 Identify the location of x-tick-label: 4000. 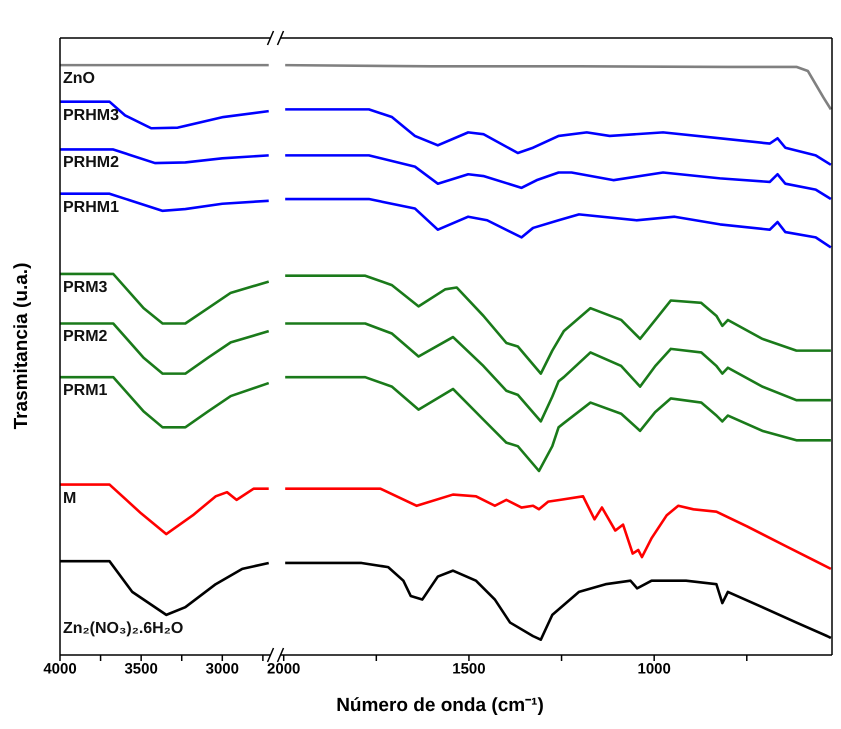
(60, 669).